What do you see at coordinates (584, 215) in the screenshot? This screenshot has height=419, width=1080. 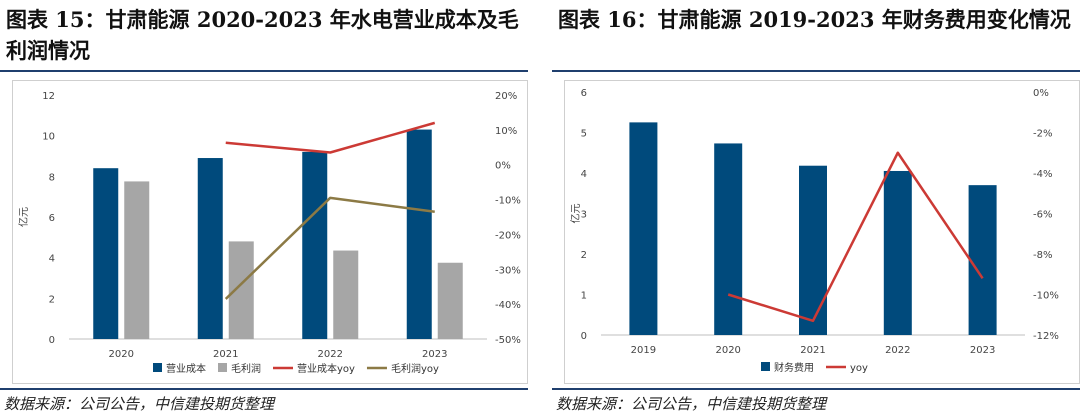 I see `y-tick-label: 3` at bounding box center [584, 215].